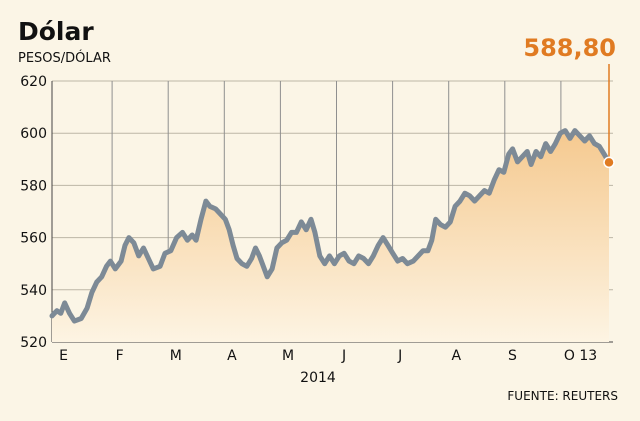  Describe the element at coordinates (33, 291) in the screenshot. I see `y-tick-label: 540` at that location.